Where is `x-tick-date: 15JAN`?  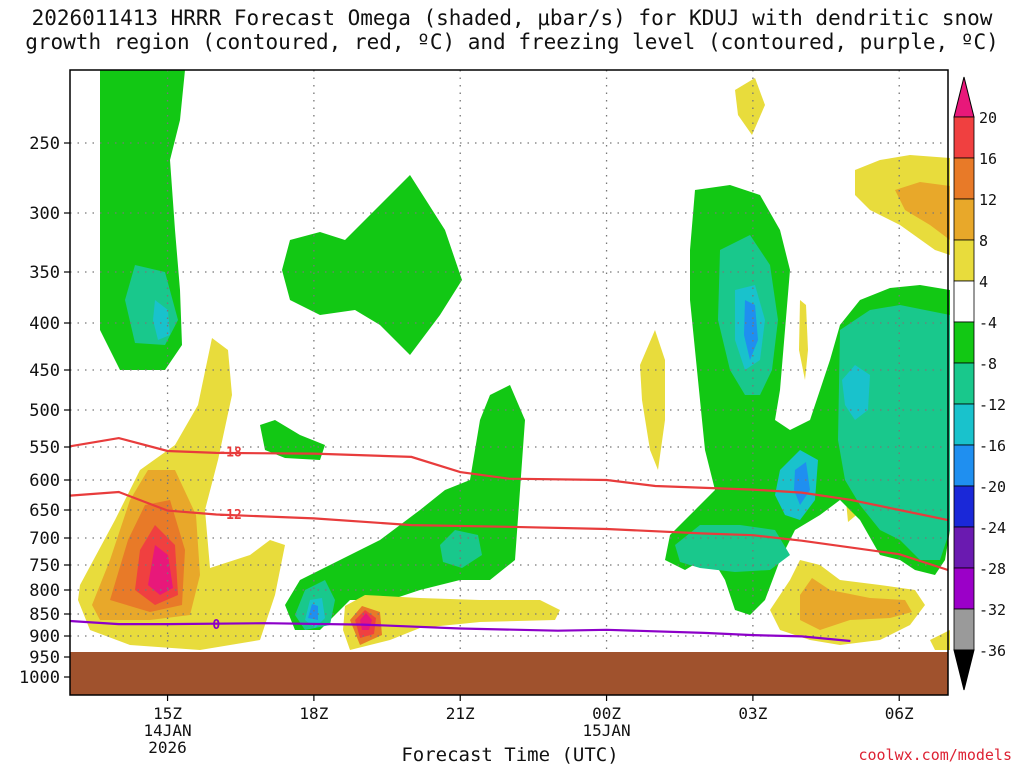 x-tick-date: 15JAN is located at coordinates (606, 730).